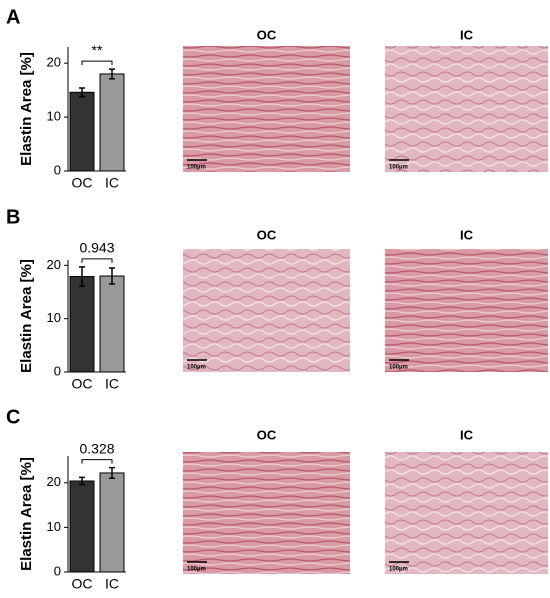 This screenshot has width=550, height=598. What do you see at coordinates (97, 50) in the screenshot?
I see `significance-label: **` at bounding box center [97, 50].